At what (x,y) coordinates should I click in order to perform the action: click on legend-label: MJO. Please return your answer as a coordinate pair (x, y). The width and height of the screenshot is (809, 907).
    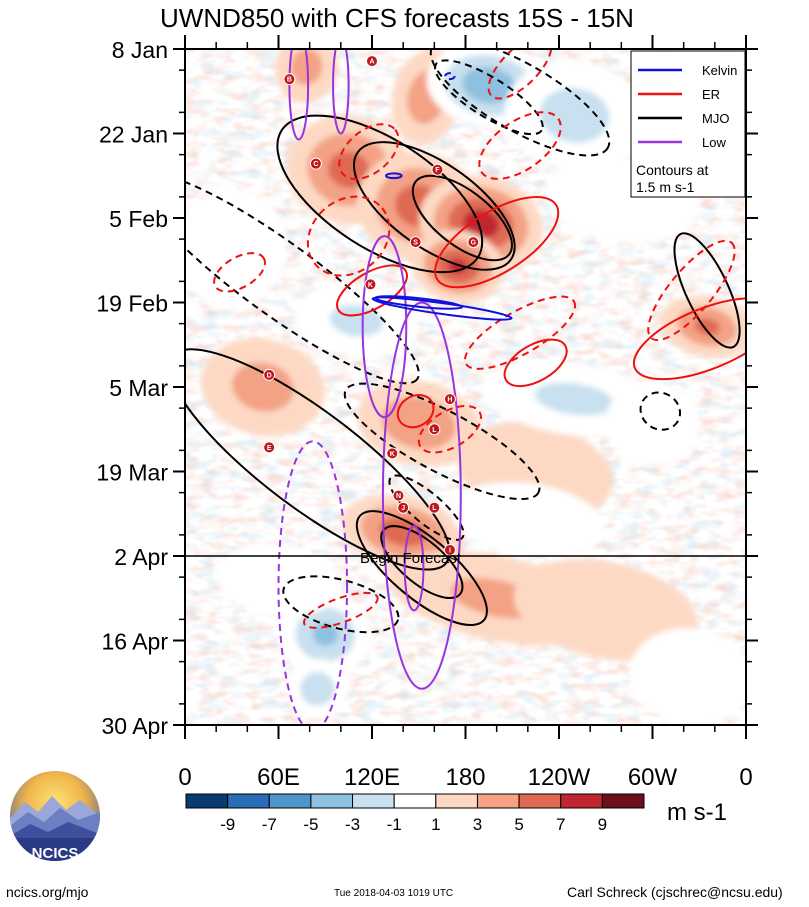
    Looking at the image, I should click on (715, 118).